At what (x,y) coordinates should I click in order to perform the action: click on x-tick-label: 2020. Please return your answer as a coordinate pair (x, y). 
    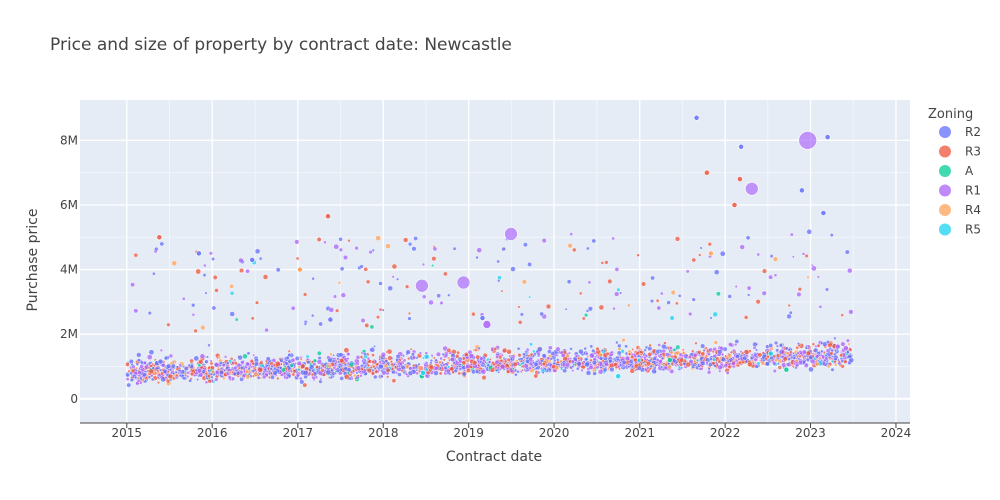
    Looking at the image, I should click on (554, 433).